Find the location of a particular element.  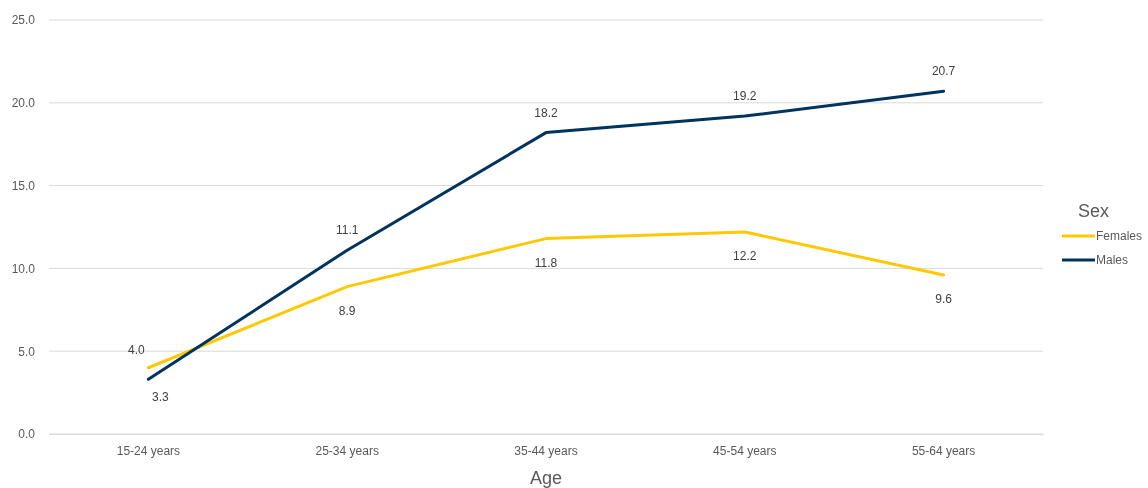

legend-label: Females is located at coordinates (1119, 236).